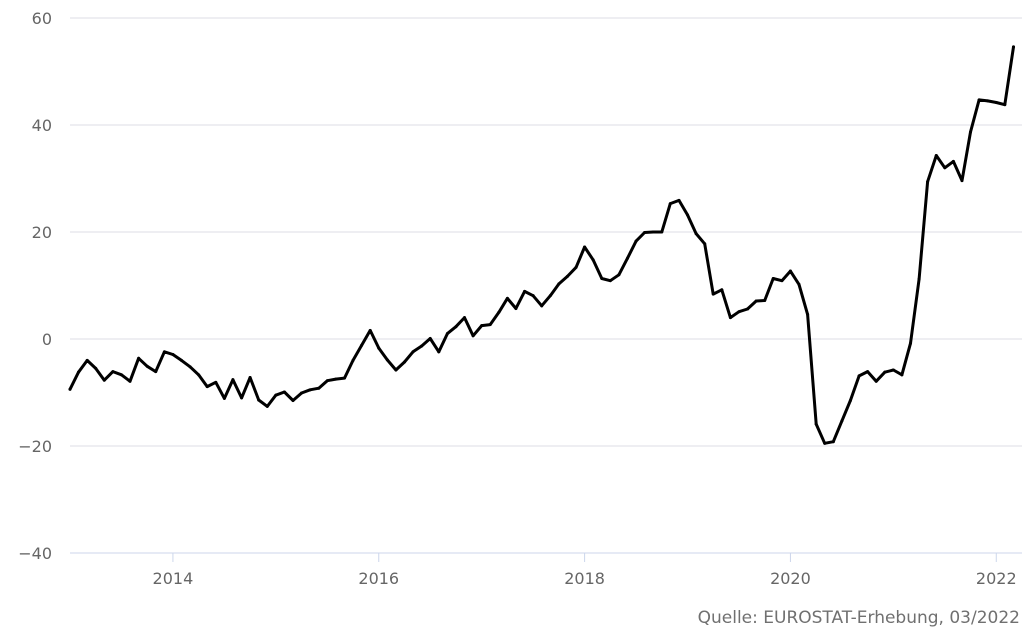  What do you see at coordinates (42, 18) in the screenshot?
I see `y-tick-label: 60` at bounding box center [42, 18].